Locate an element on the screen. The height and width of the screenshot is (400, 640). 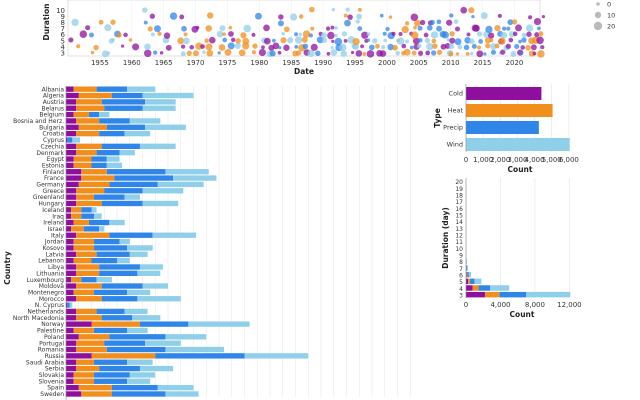
size-legend-label: 0 is located at coordinates (609, 5).